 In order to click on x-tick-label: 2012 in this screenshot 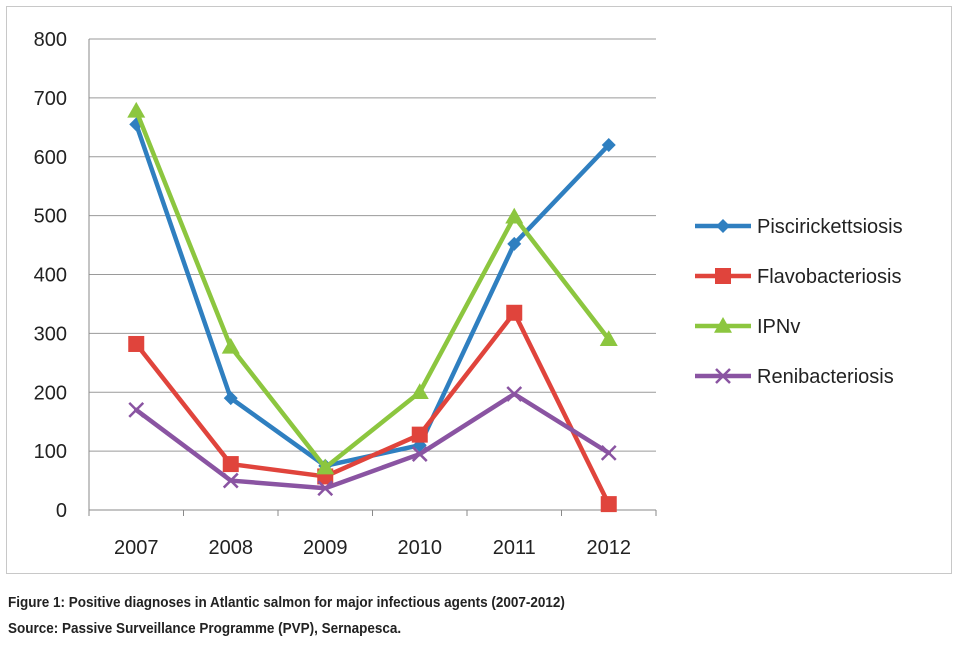, I will do `click(609, 548)`.